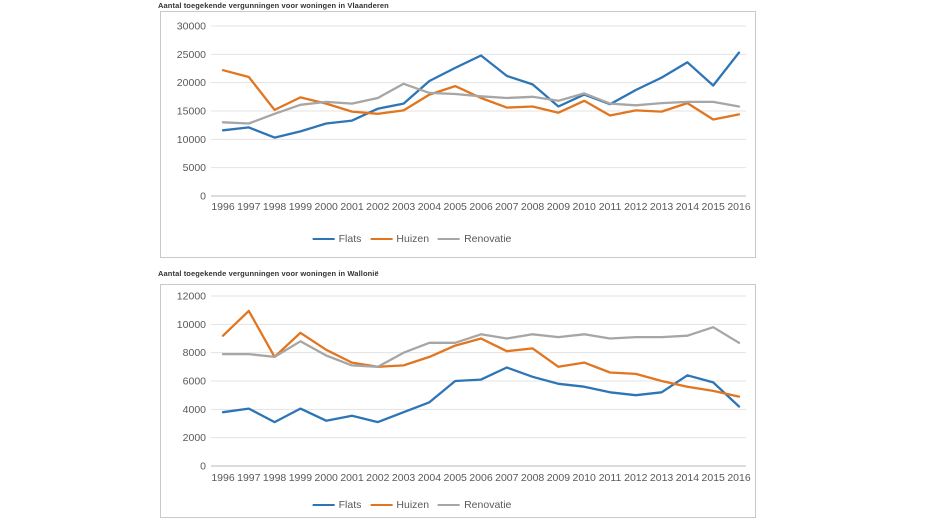  Describe the element at coordinates (195, 438) in the screenshot. I see `y-axis-tick-label: 2000` at that location.